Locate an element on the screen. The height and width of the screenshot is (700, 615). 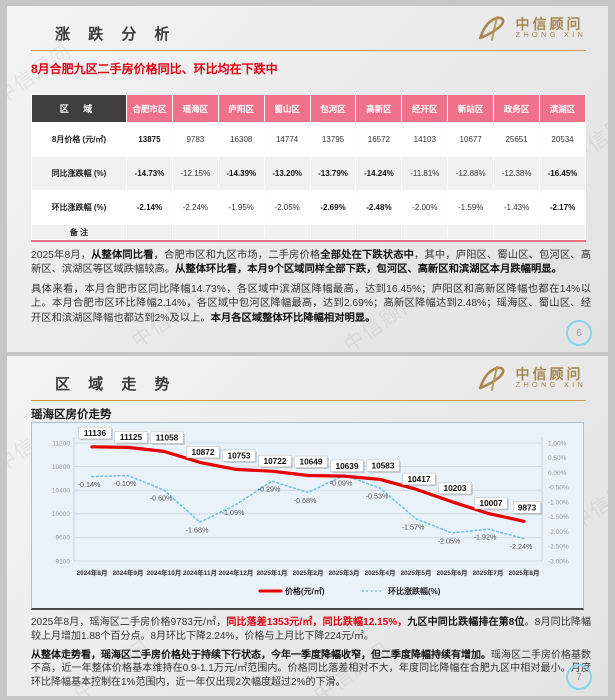
x-axis-tick: 2024年11月 is located at coordinates (200, 572).